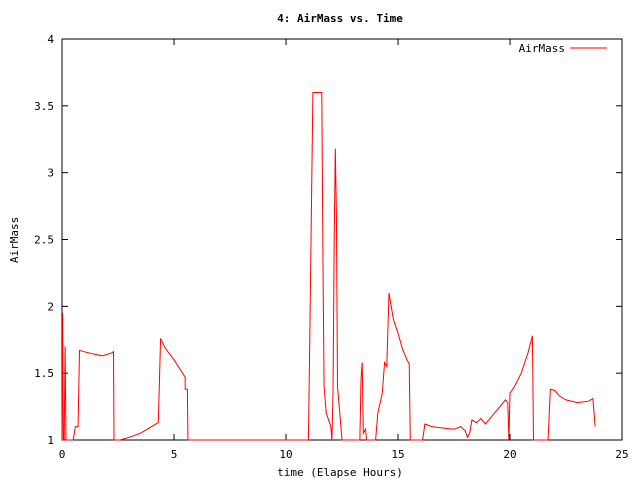 The width and height of the screenshot is (640, 480). What do you see at coordinates (397, 454) in the screenshot?
I see `x-tick-label: 15` at bounding box center [397, 454].